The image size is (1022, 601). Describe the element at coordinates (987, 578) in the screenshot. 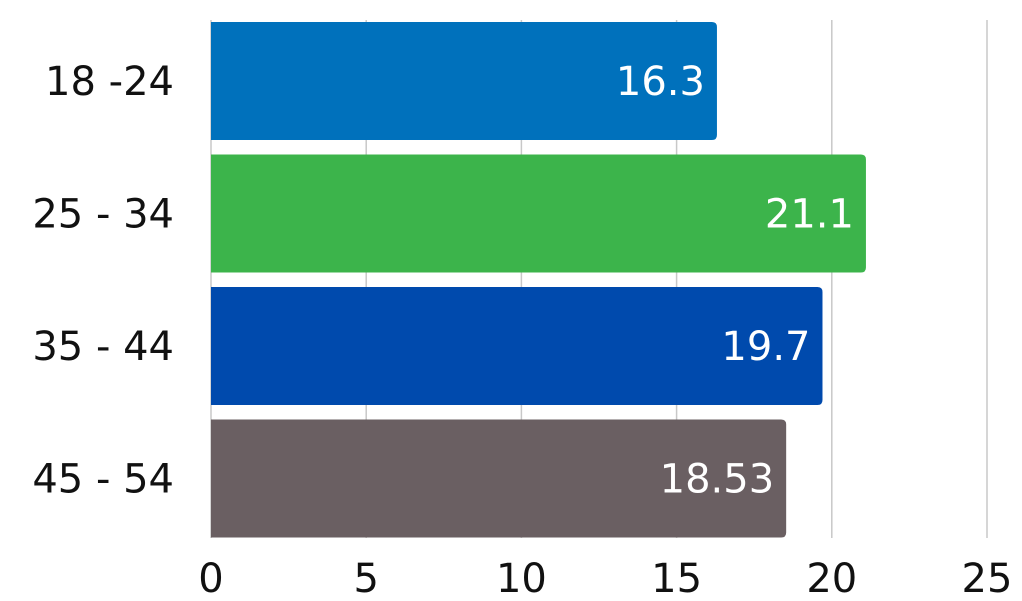

I see `x-tick-label-25: 25` at that location.